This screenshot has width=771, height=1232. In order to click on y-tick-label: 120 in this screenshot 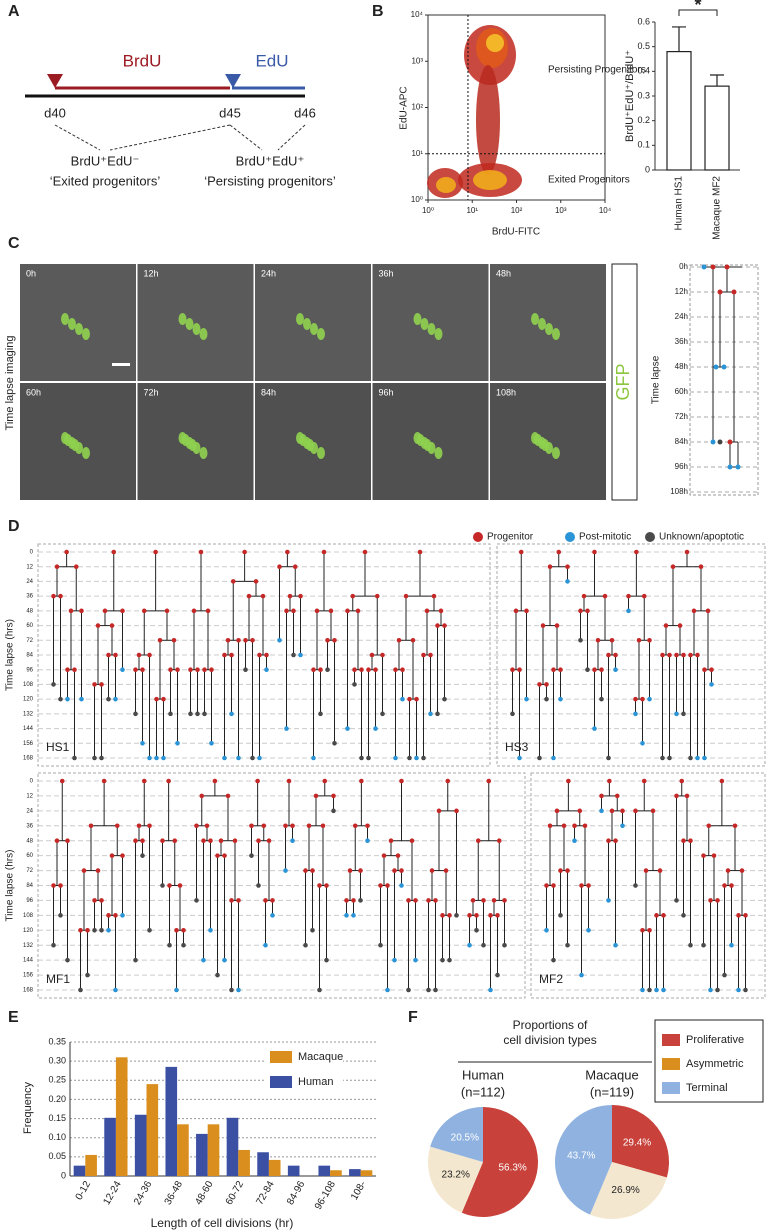, I will do `click(28, 931)`.